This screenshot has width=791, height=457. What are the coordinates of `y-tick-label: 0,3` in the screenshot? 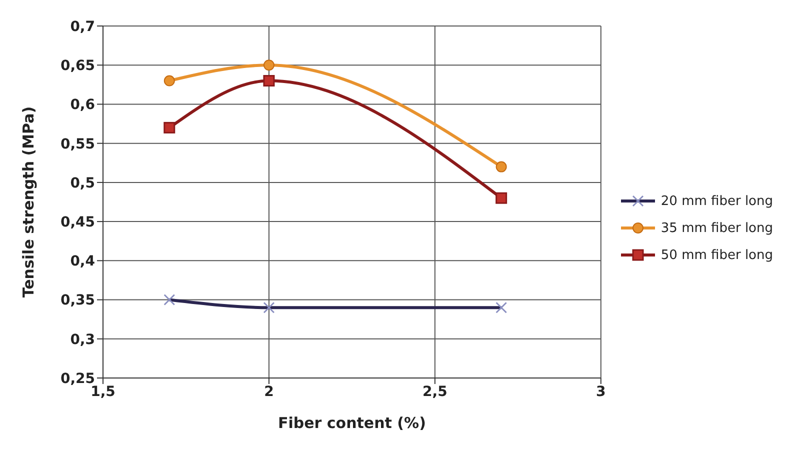 It's located at (82, 340).